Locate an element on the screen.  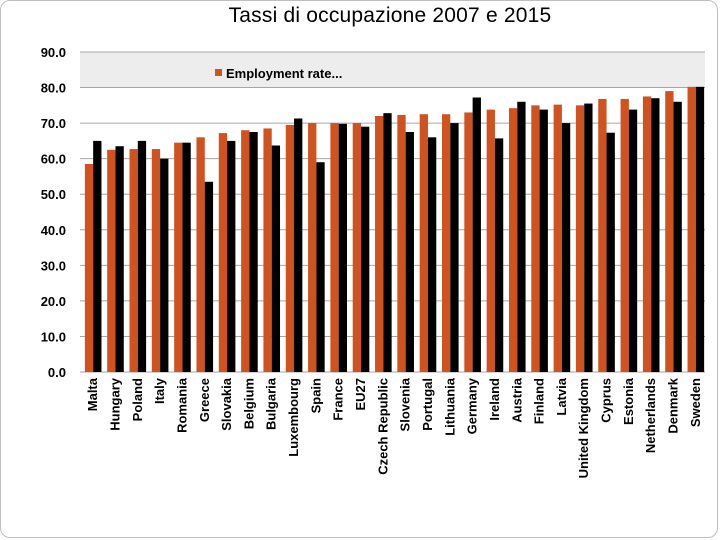
bar-series2-bulgaria is located at coordinates (276, 258).